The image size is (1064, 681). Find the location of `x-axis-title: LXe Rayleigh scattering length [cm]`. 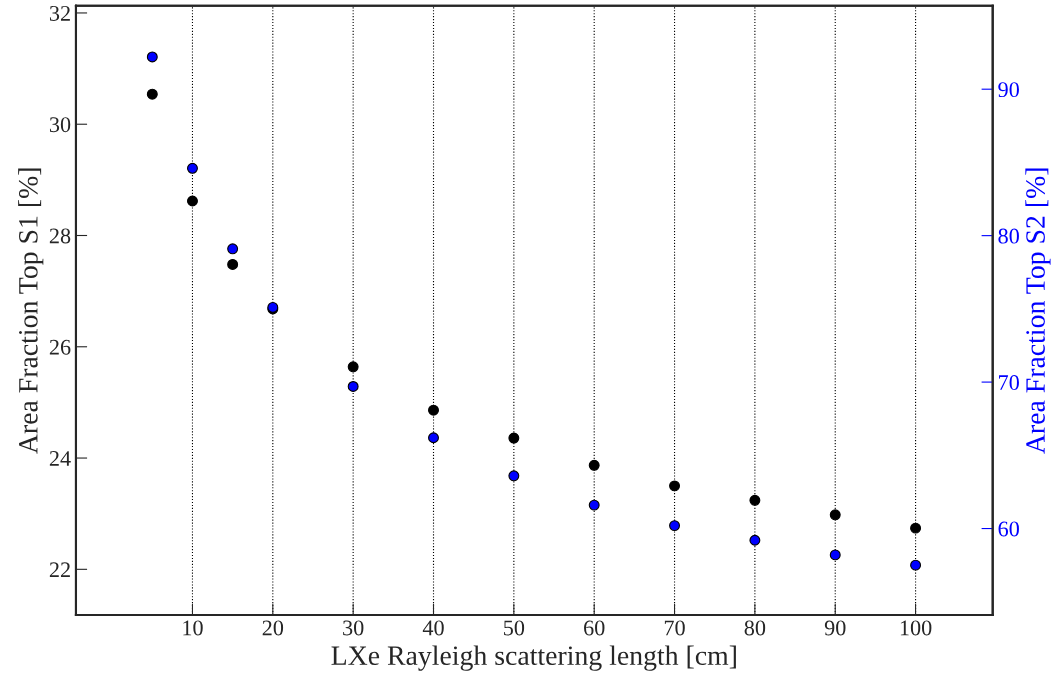

x-axis-title: LXe Rayleigh scattering length [cm] is located at coordinates (533, 658).